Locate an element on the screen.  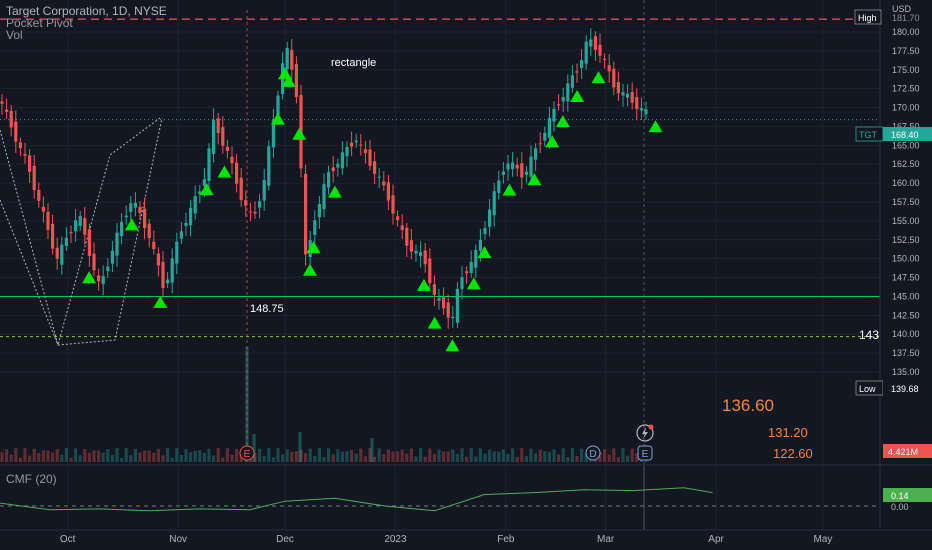
cmf-line is located at coordinates (356, 499).